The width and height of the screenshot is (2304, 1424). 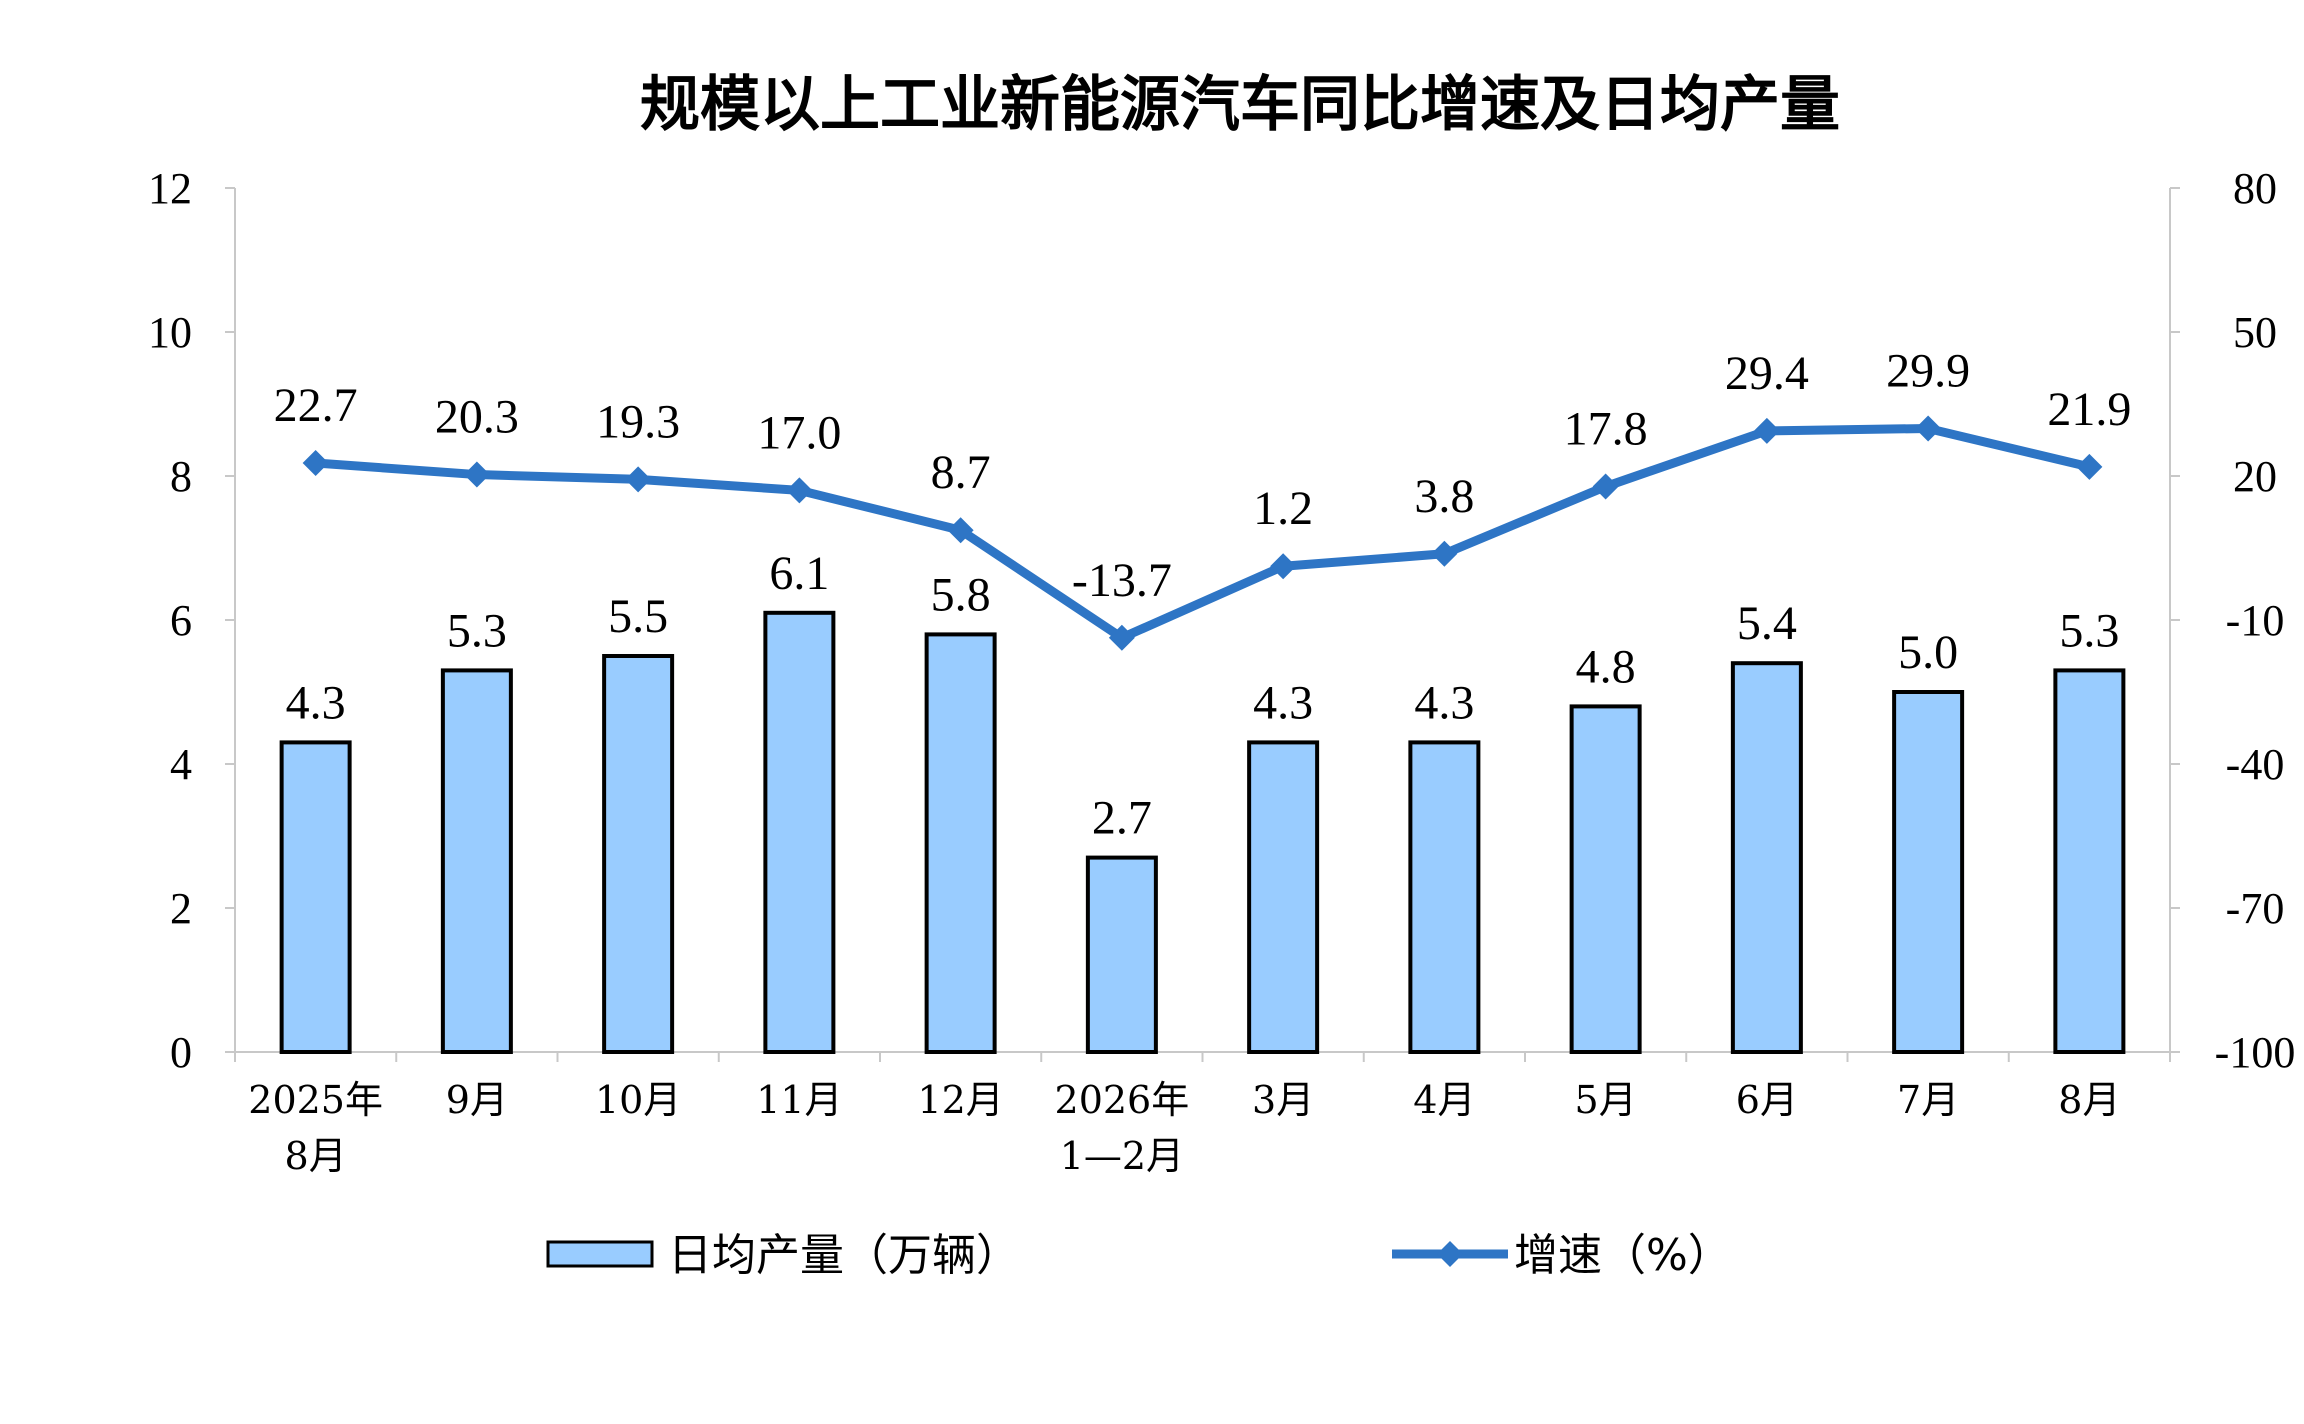 I want to click on line-data-label: 17.8, so click(x=1606, y=429).